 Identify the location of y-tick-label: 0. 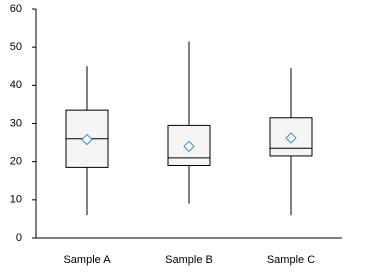
(19, 238).